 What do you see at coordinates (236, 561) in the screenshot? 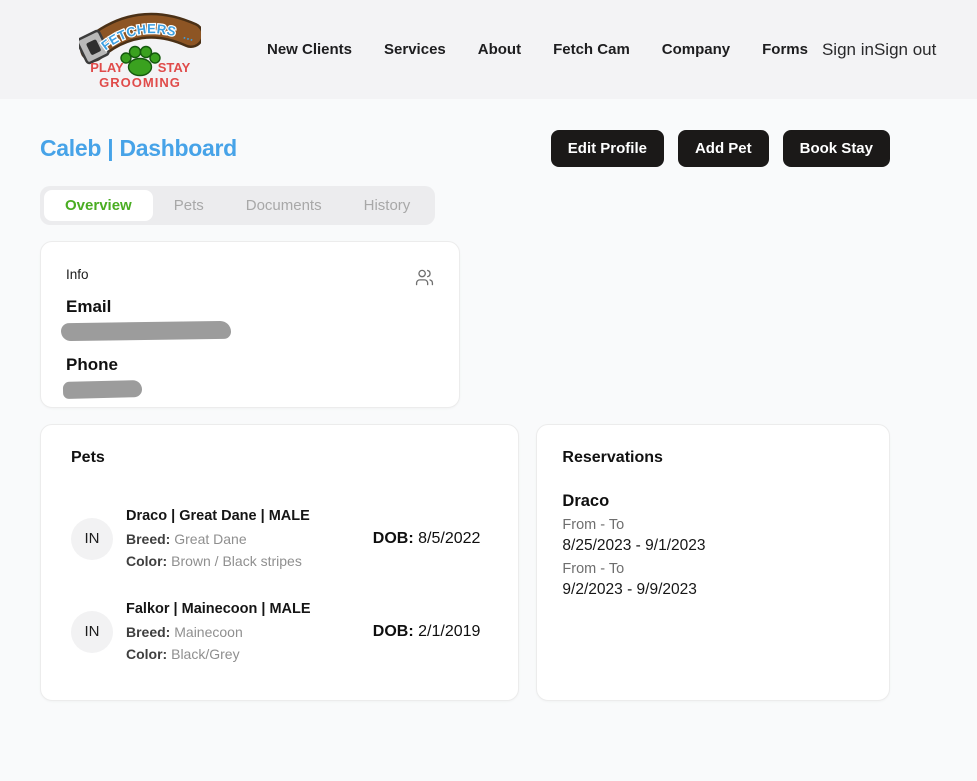
I see `pet-color-value: Brown / Black stripes` at bounding box center [236, 561].